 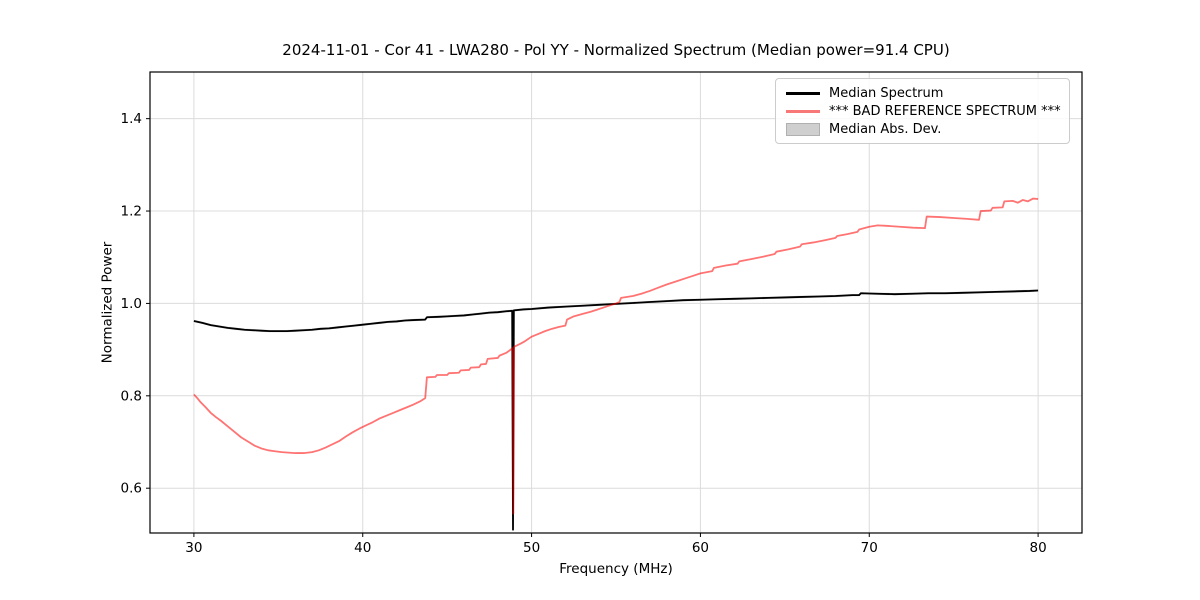 What do you see at coordinates (616, 311) in the screenshot?
I see `mad-band` at bounding box center [616, 311].